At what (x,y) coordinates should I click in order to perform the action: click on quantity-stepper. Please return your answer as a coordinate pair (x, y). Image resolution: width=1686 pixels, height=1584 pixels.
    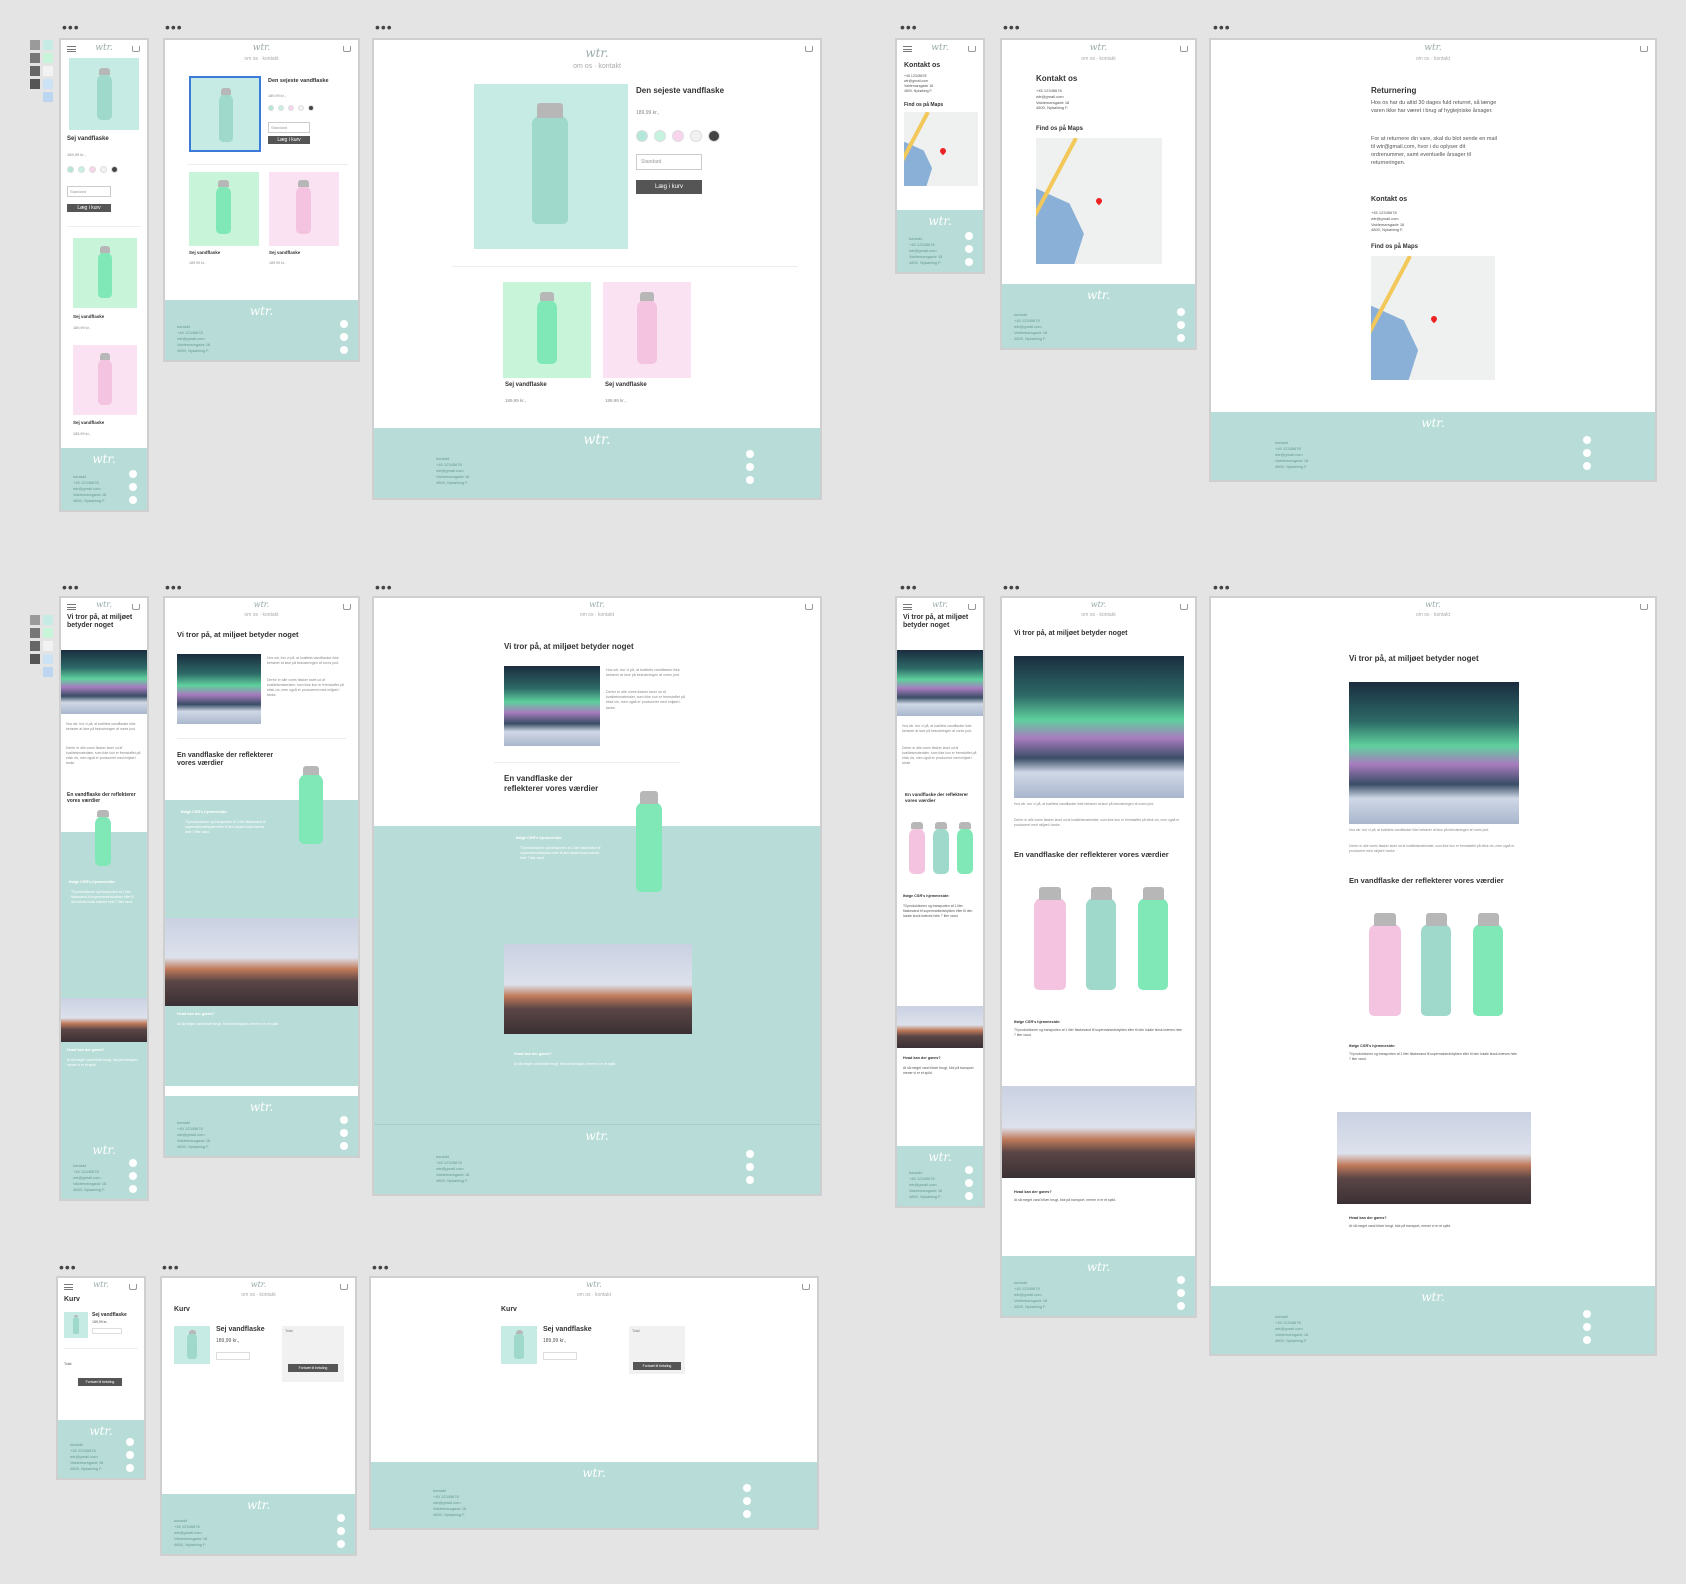
    Looking at the image, I should click on (560, 1356).